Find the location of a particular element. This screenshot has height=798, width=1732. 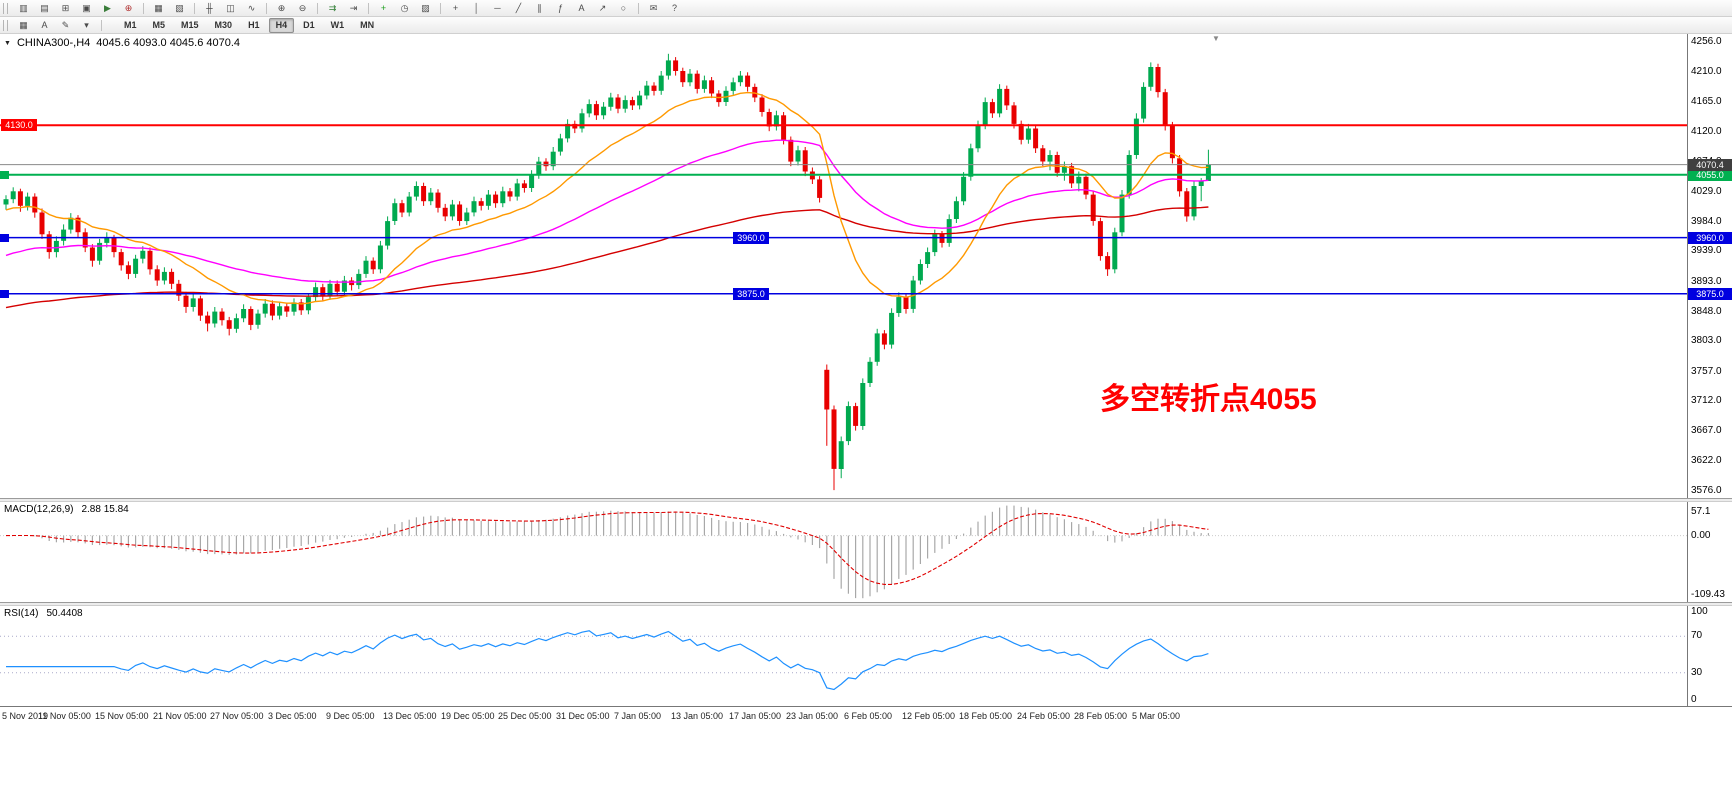

chart-shift-button: ⇥ is located at coordinates (353, 8).